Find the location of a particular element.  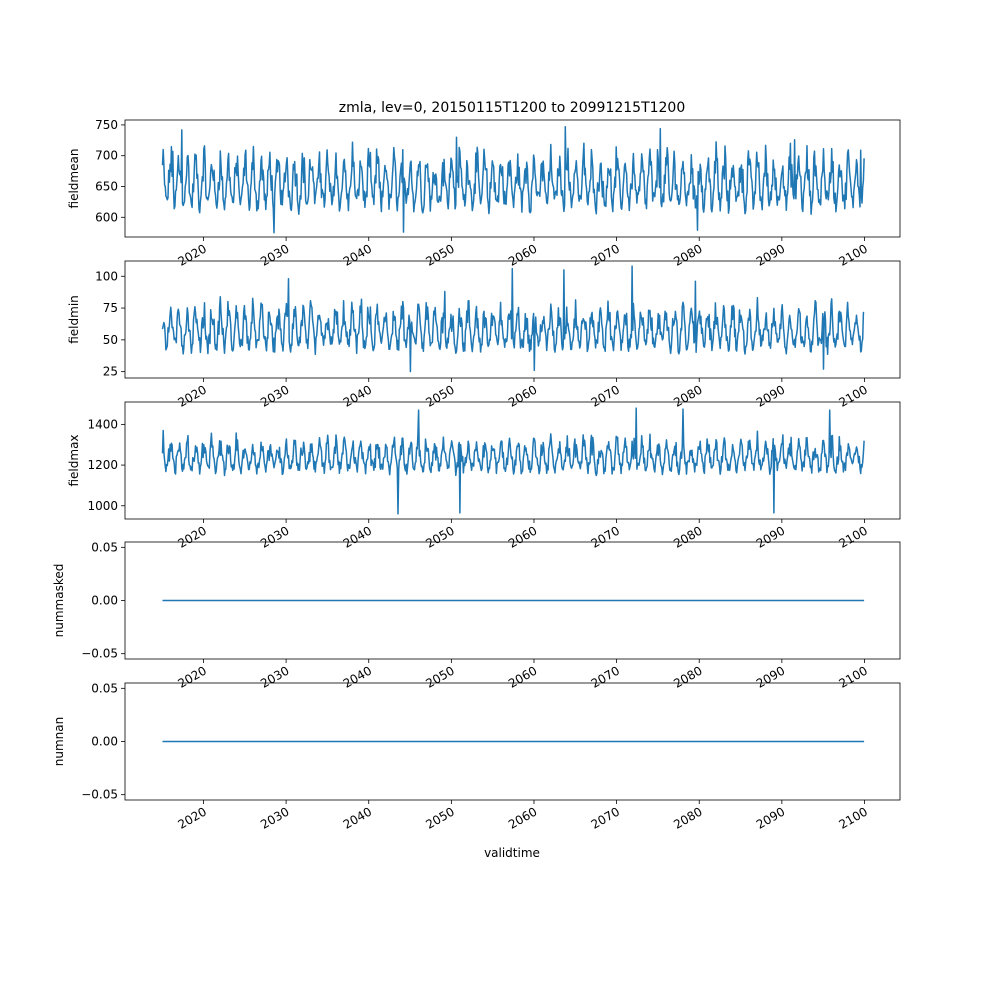

y-tick-label: 1200 is located at coordinates (102, 465).